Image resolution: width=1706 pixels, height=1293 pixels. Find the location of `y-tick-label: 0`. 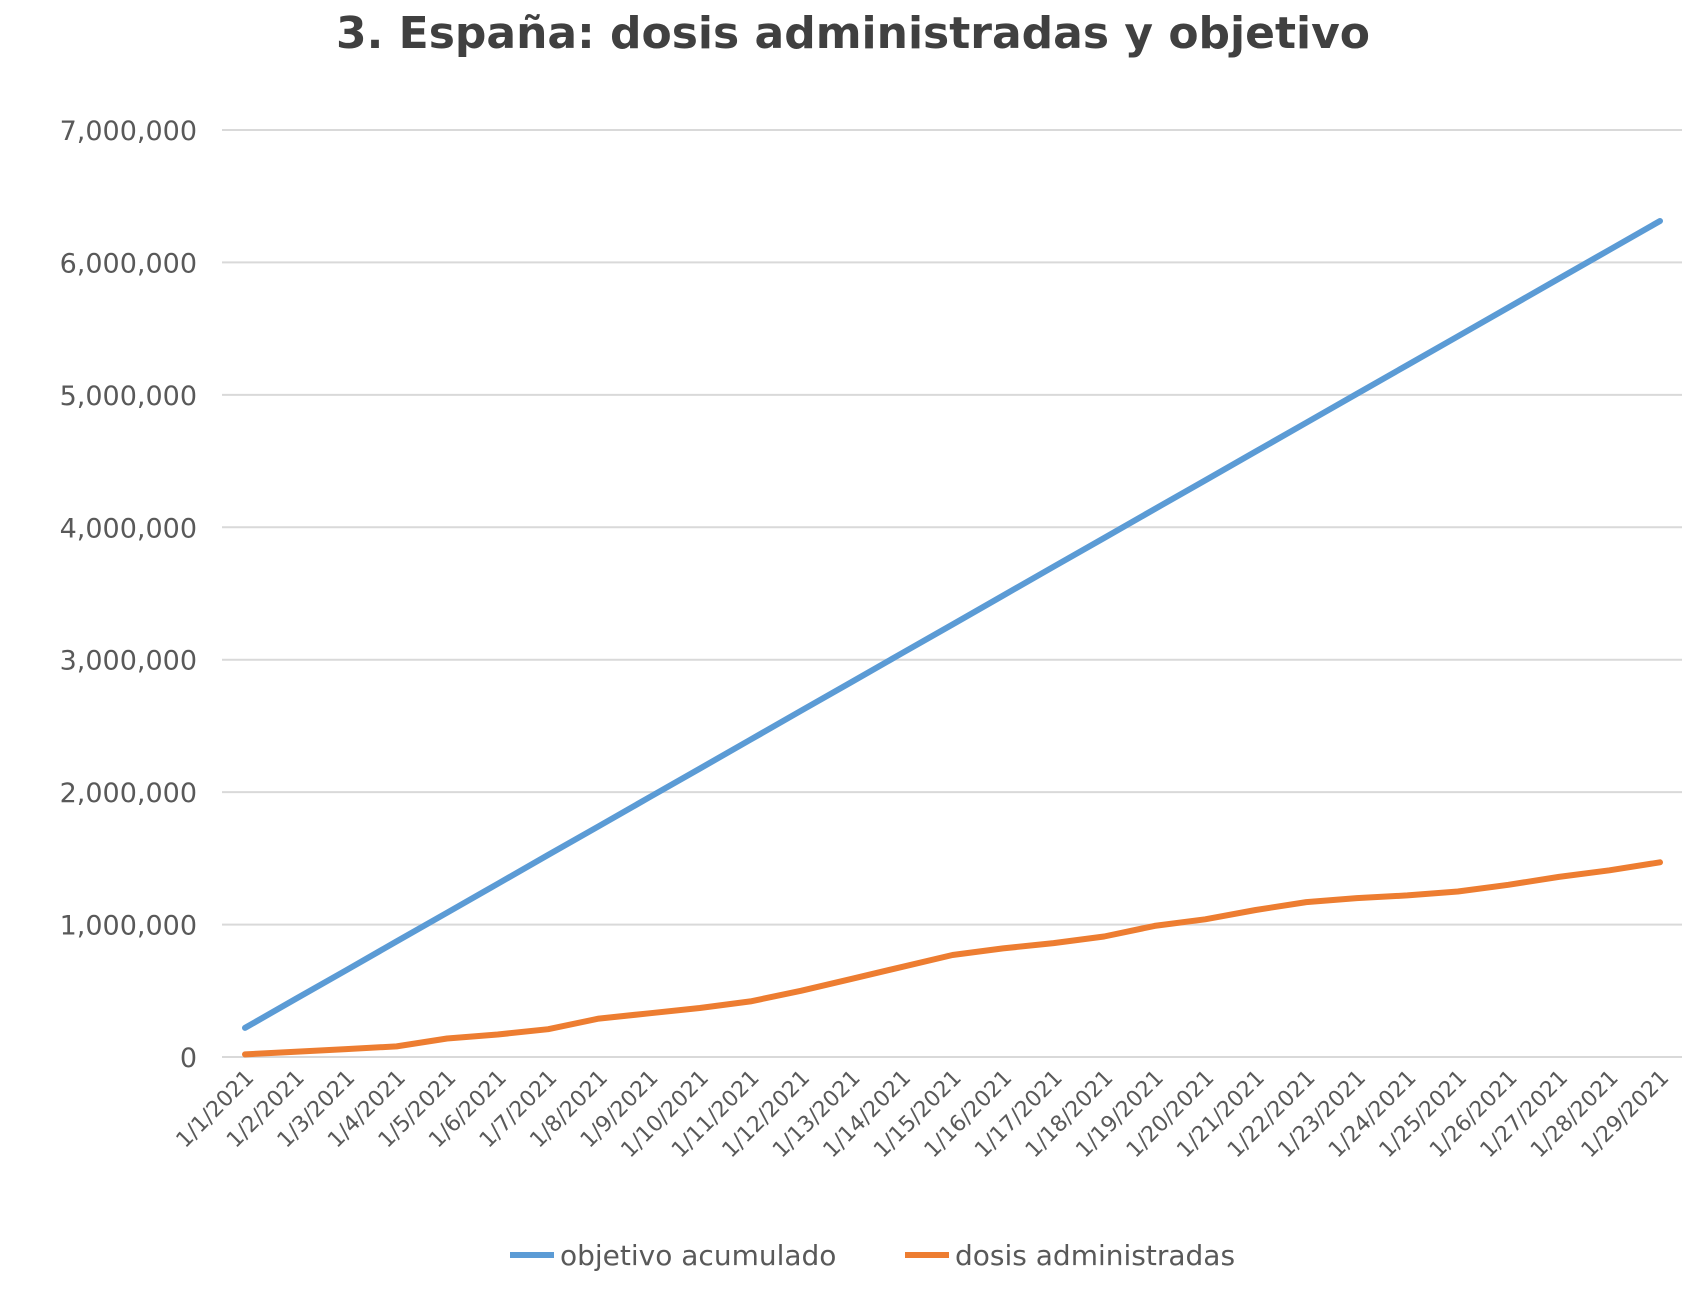

y-tick-label: 0 is located at coordinates (188, 1058).